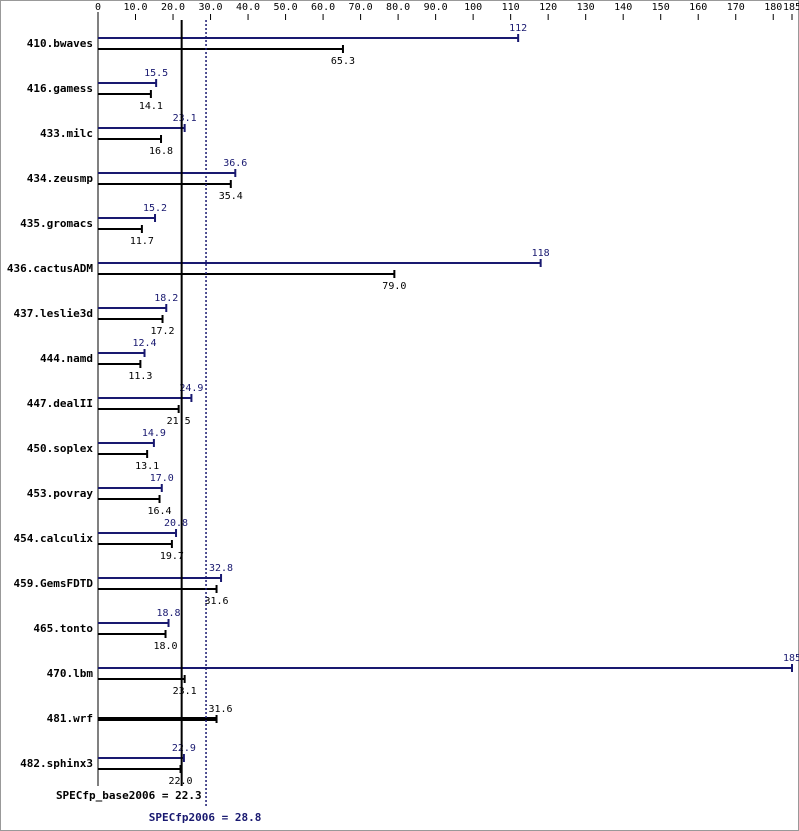 This screenshot has width=799, height=831. I want to click on category-label: 482.sphinx3, so click(56, 763).